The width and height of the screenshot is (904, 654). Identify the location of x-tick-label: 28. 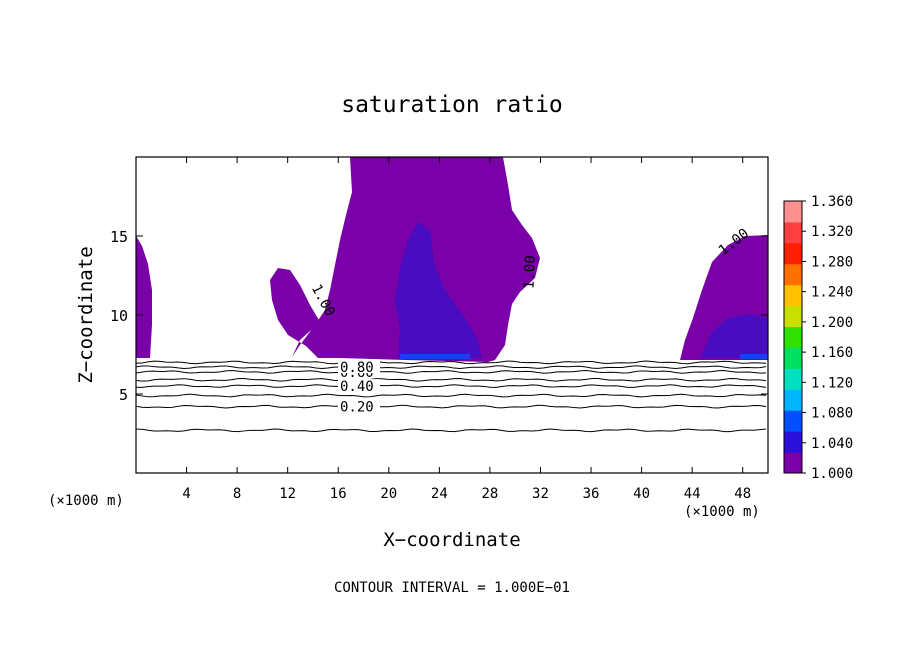
(489, 494).